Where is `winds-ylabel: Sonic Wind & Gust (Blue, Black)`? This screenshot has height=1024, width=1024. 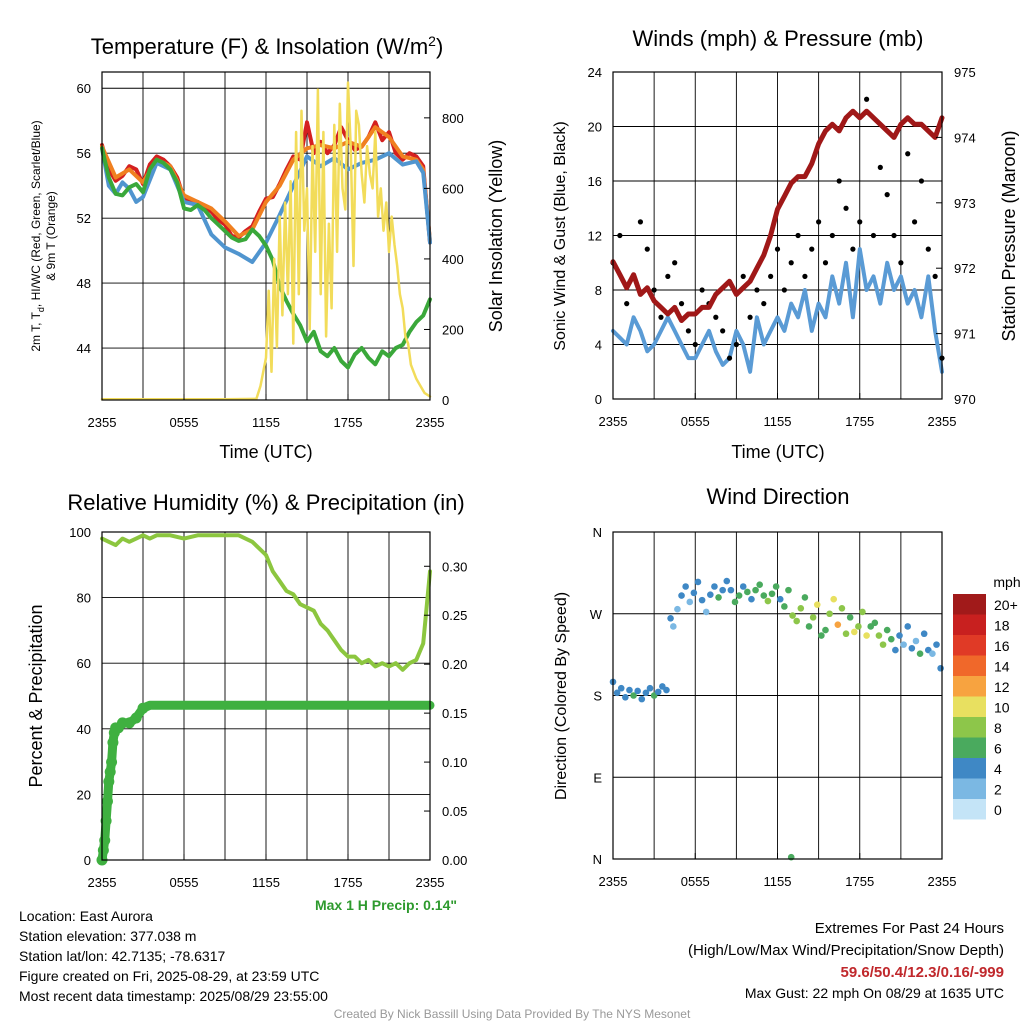
winds-ylabel: Sonic Wind & Gust (Blue, Black) is located at coordinates (560, 235).